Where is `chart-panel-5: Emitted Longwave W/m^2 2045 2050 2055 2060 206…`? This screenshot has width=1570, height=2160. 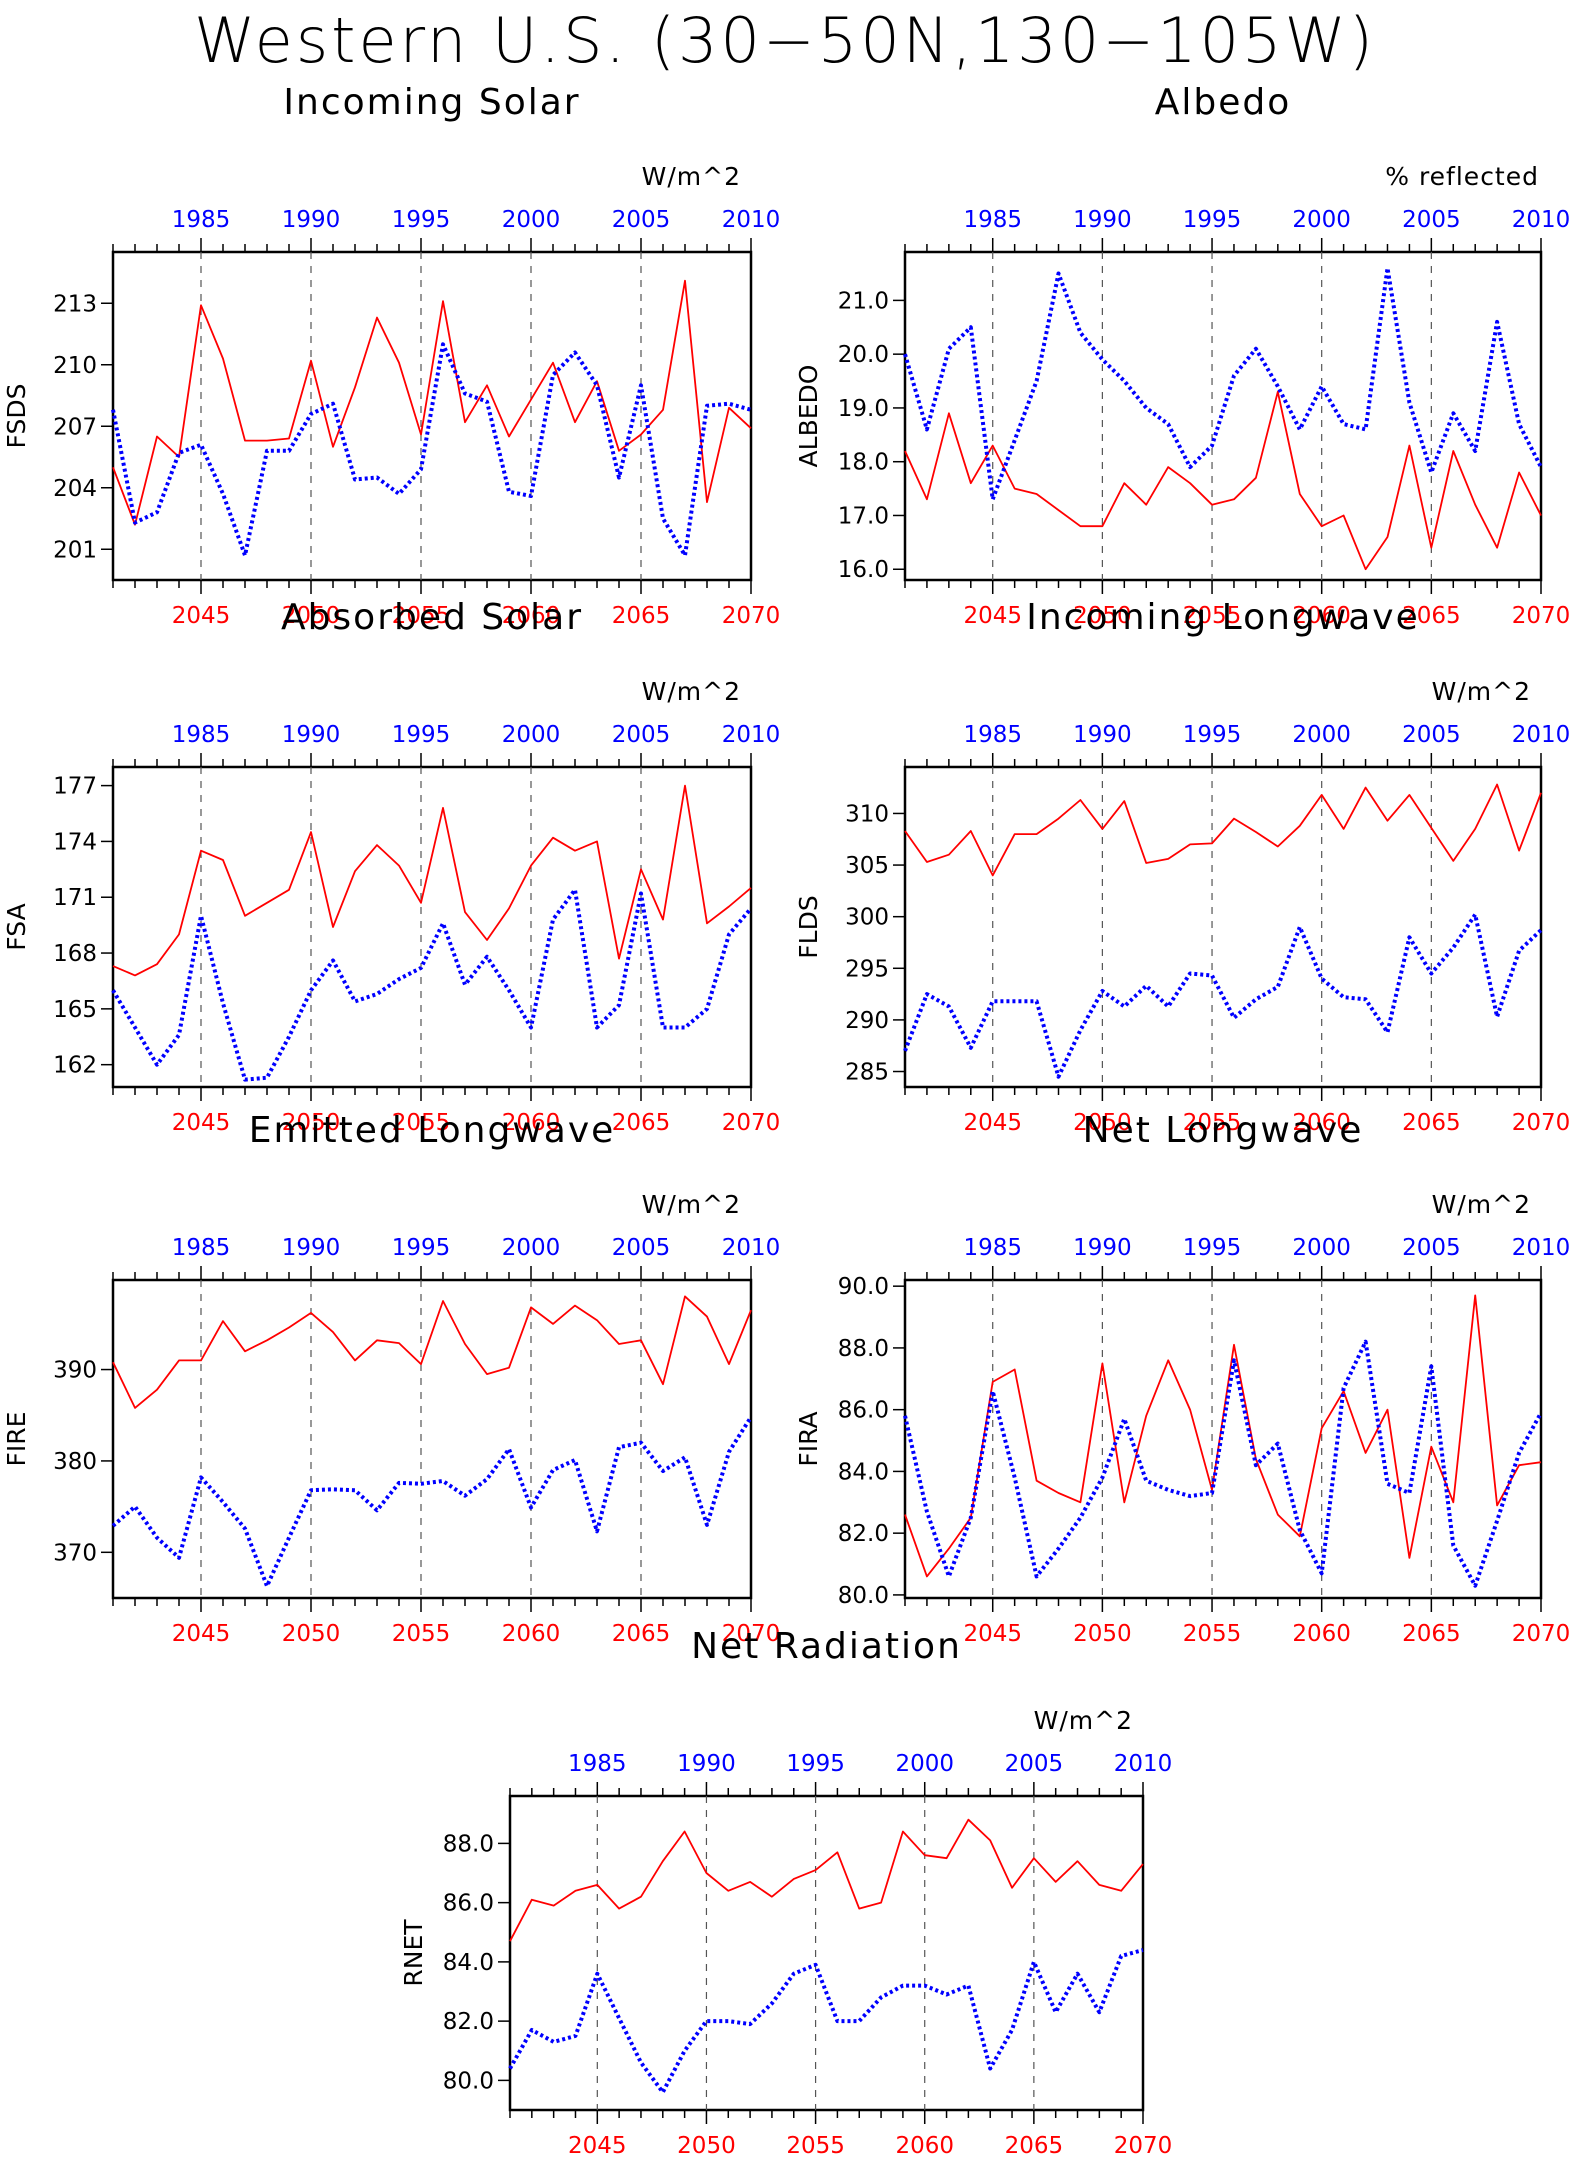
chart-panel-5: Emitted Longwave W/m^2 2045 2050 2055 2060 206… is located at coordinates (391, 1378).